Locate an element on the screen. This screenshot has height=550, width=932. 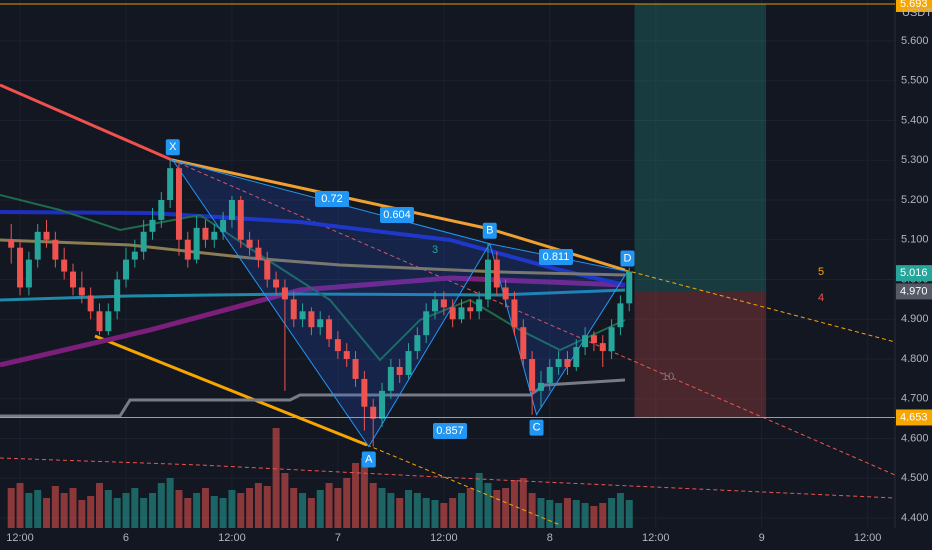
level-label: 5 is located at coordinates (821, 272).